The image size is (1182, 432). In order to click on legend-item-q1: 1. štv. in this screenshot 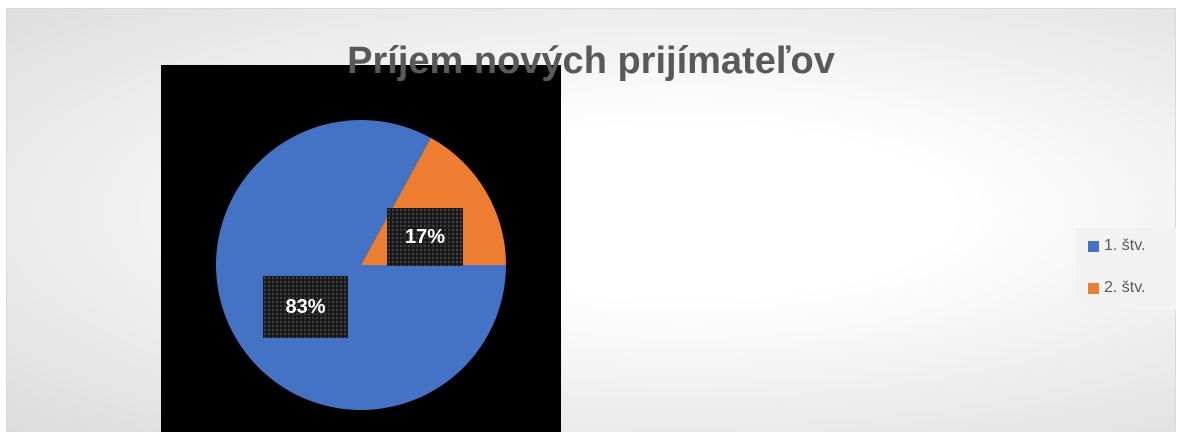, I will do `click(1117, 246)`.